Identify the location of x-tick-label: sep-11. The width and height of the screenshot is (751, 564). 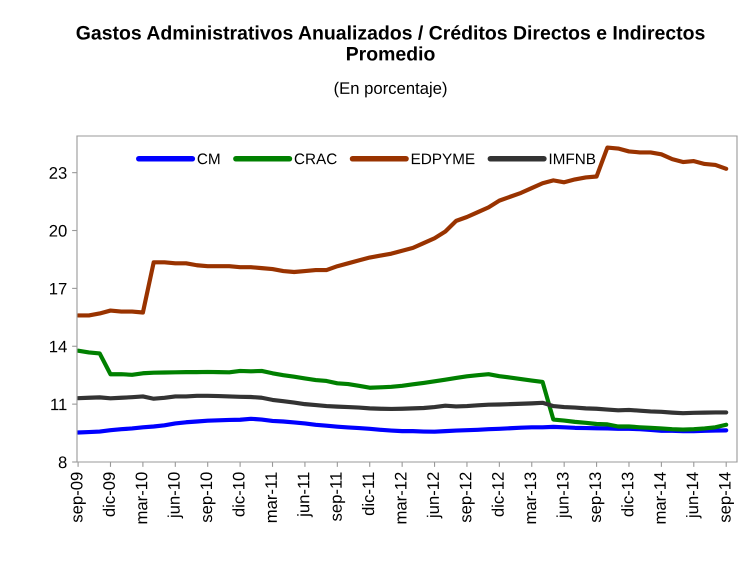
(338, 496).